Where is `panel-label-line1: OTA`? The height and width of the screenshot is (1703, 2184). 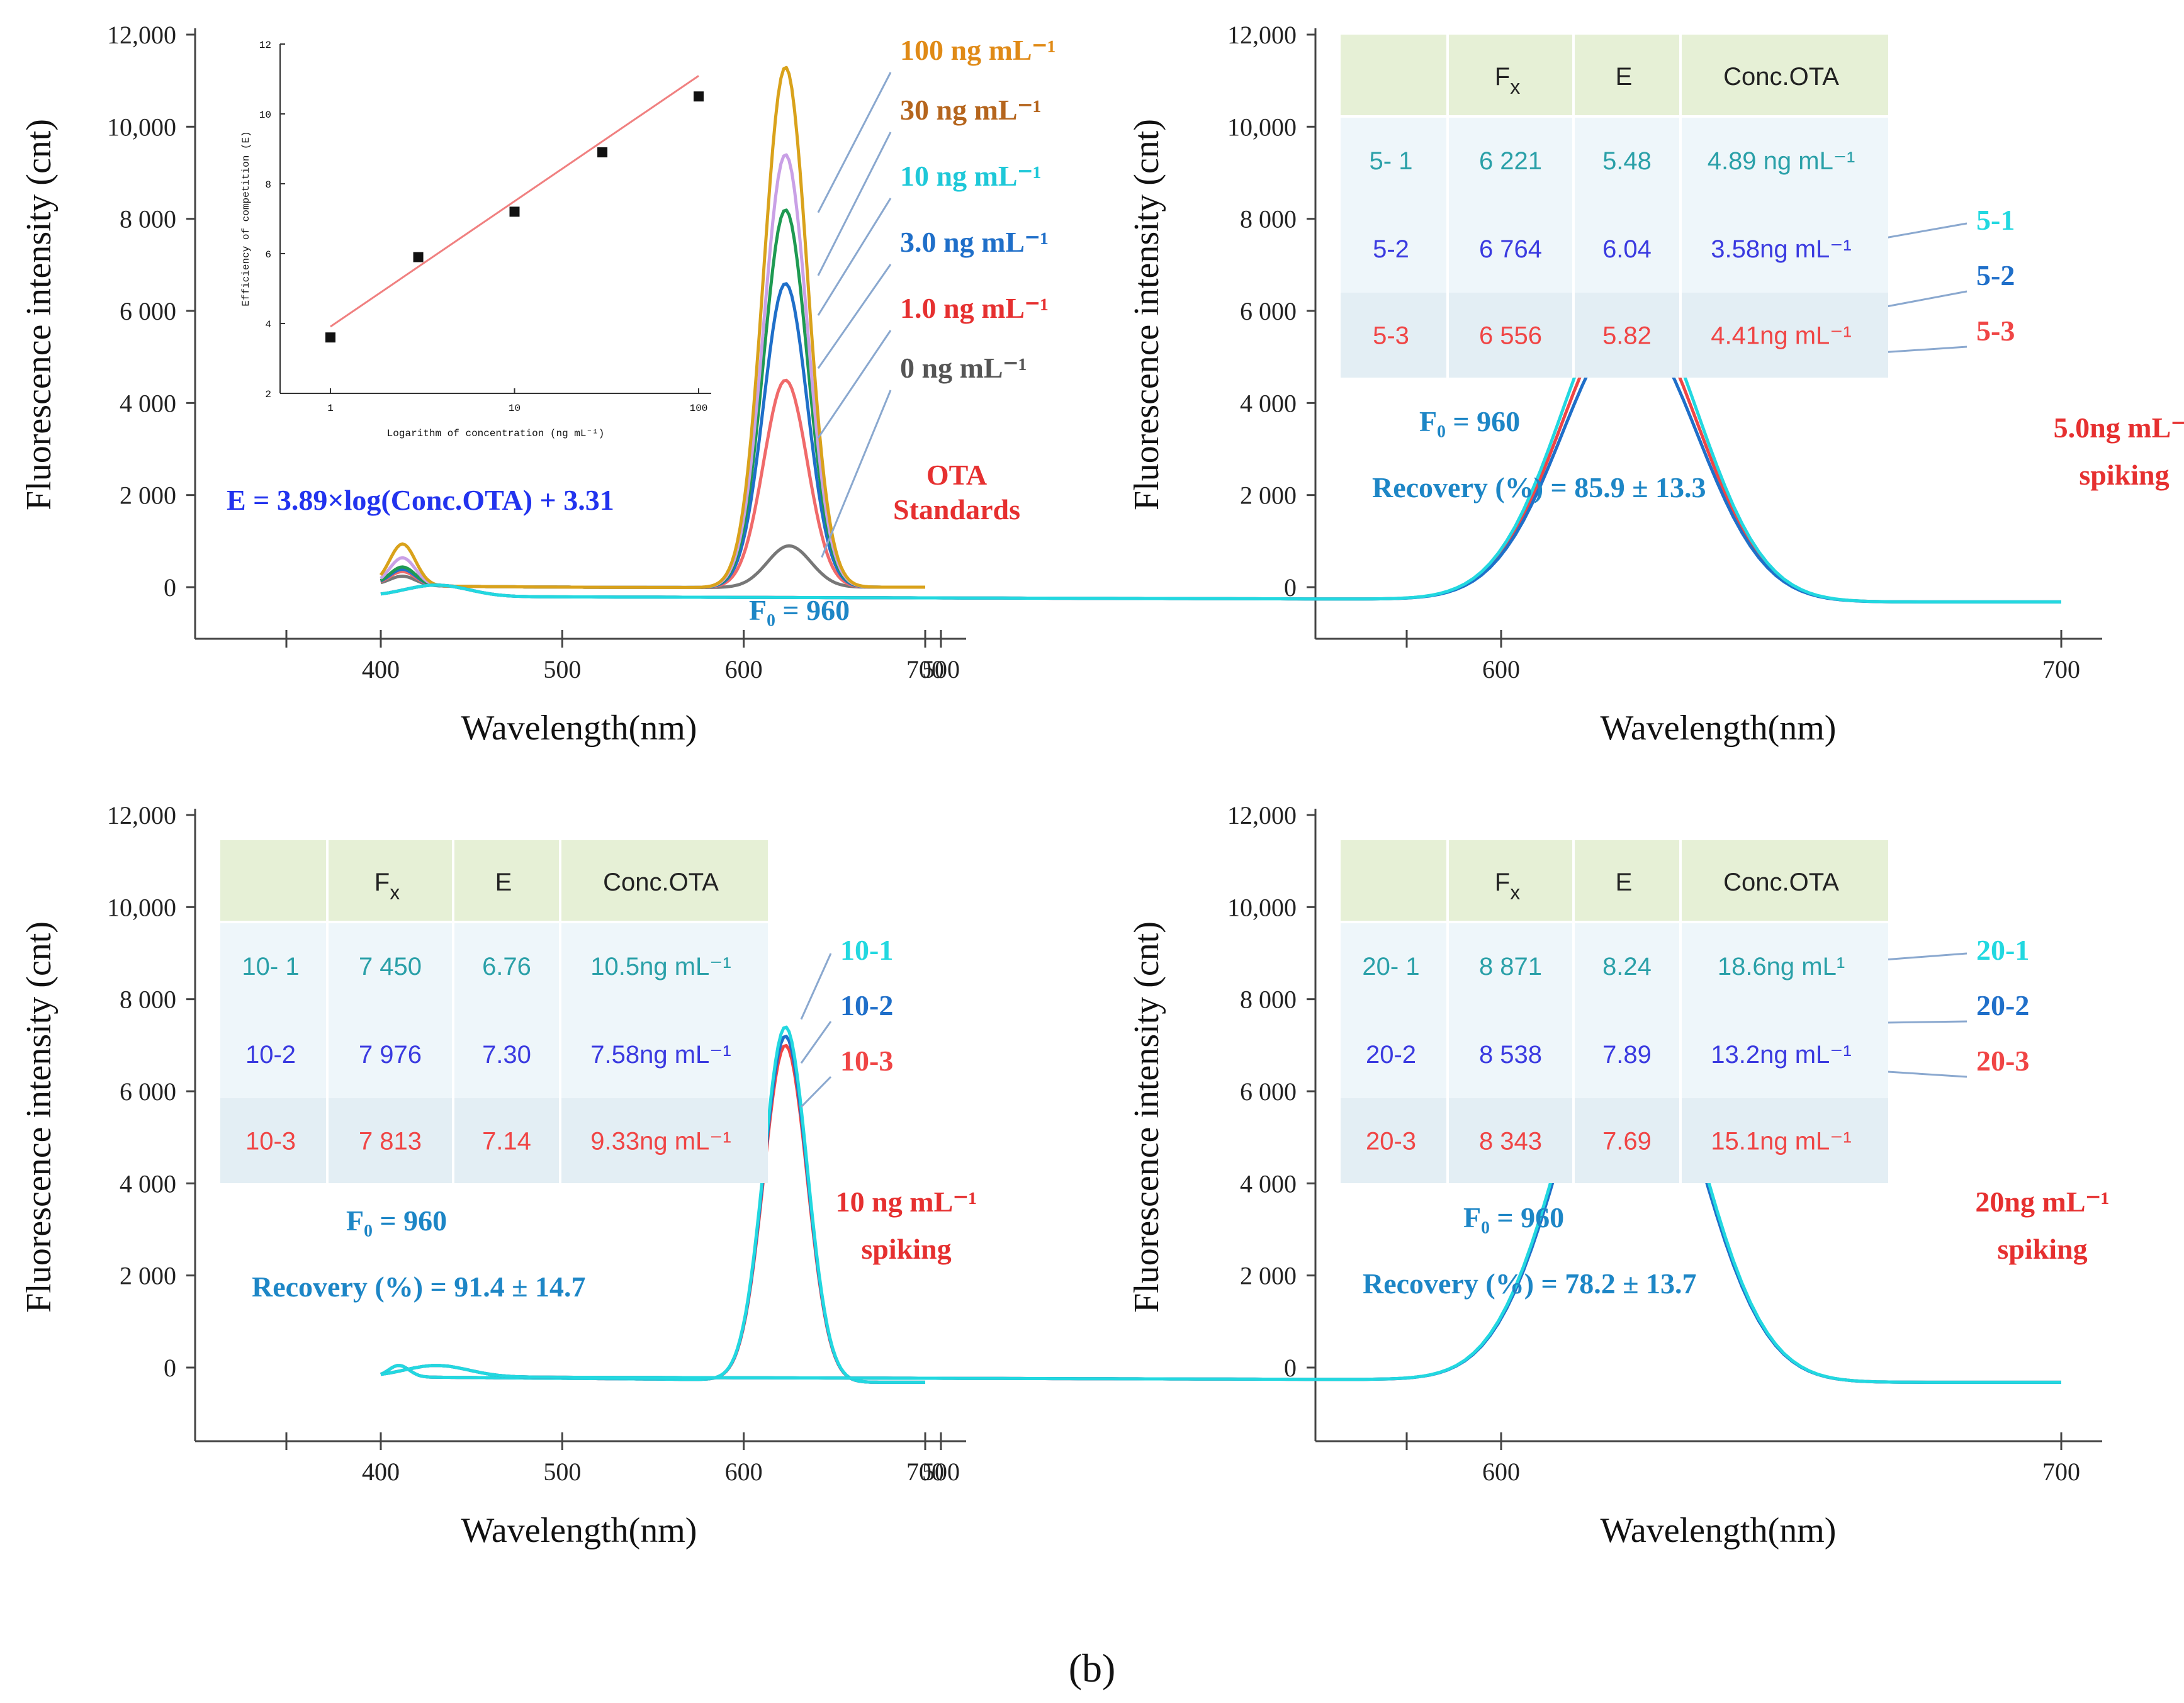 panel-label-line1: OTA is located at coordinates (956, 475).